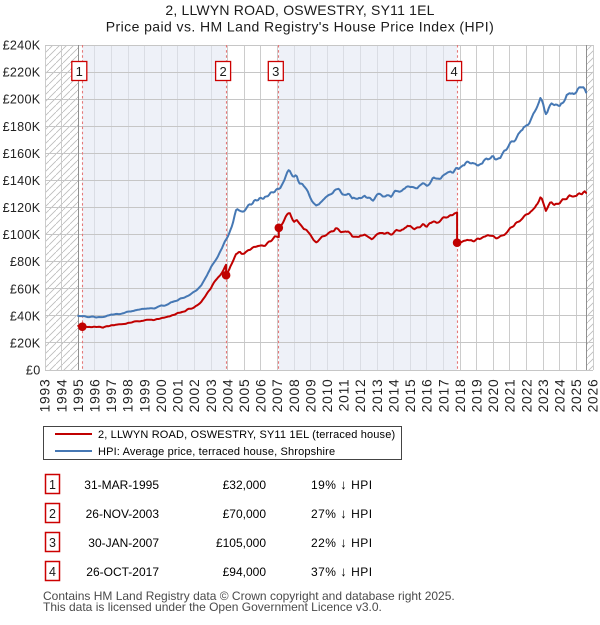 Image resolution: width=600 pixels, height=625 pixels. Describe the element at coordinates (244, 396) in the screenshot. I see `svg-text: 2005` at that location.